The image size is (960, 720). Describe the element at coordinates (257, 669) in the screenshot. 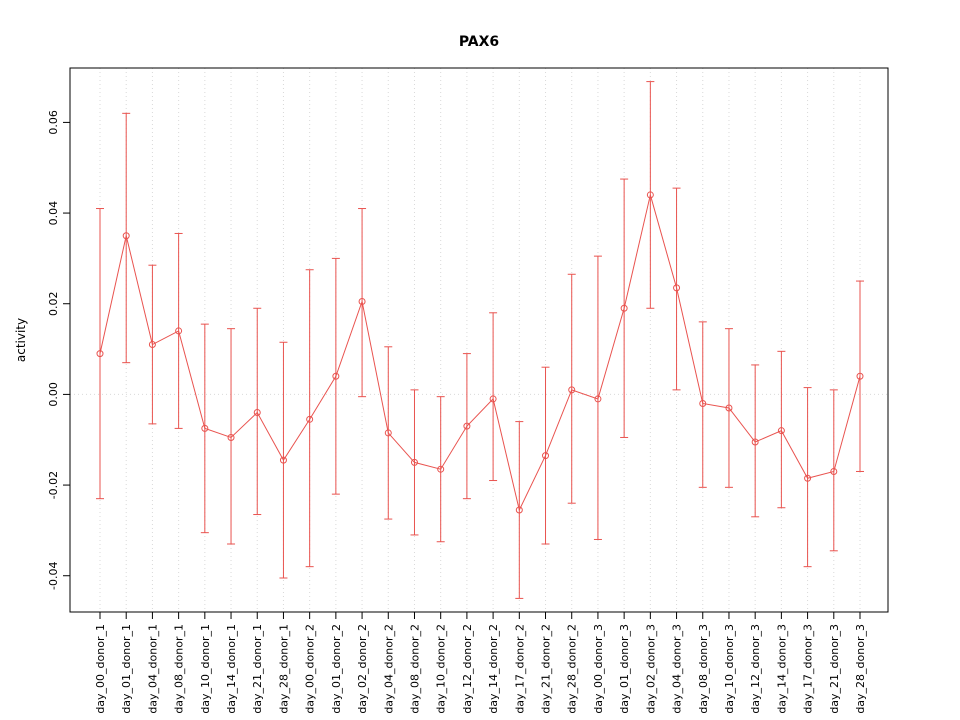

I see `x-tick-label: day_21_donor_1` at that location.